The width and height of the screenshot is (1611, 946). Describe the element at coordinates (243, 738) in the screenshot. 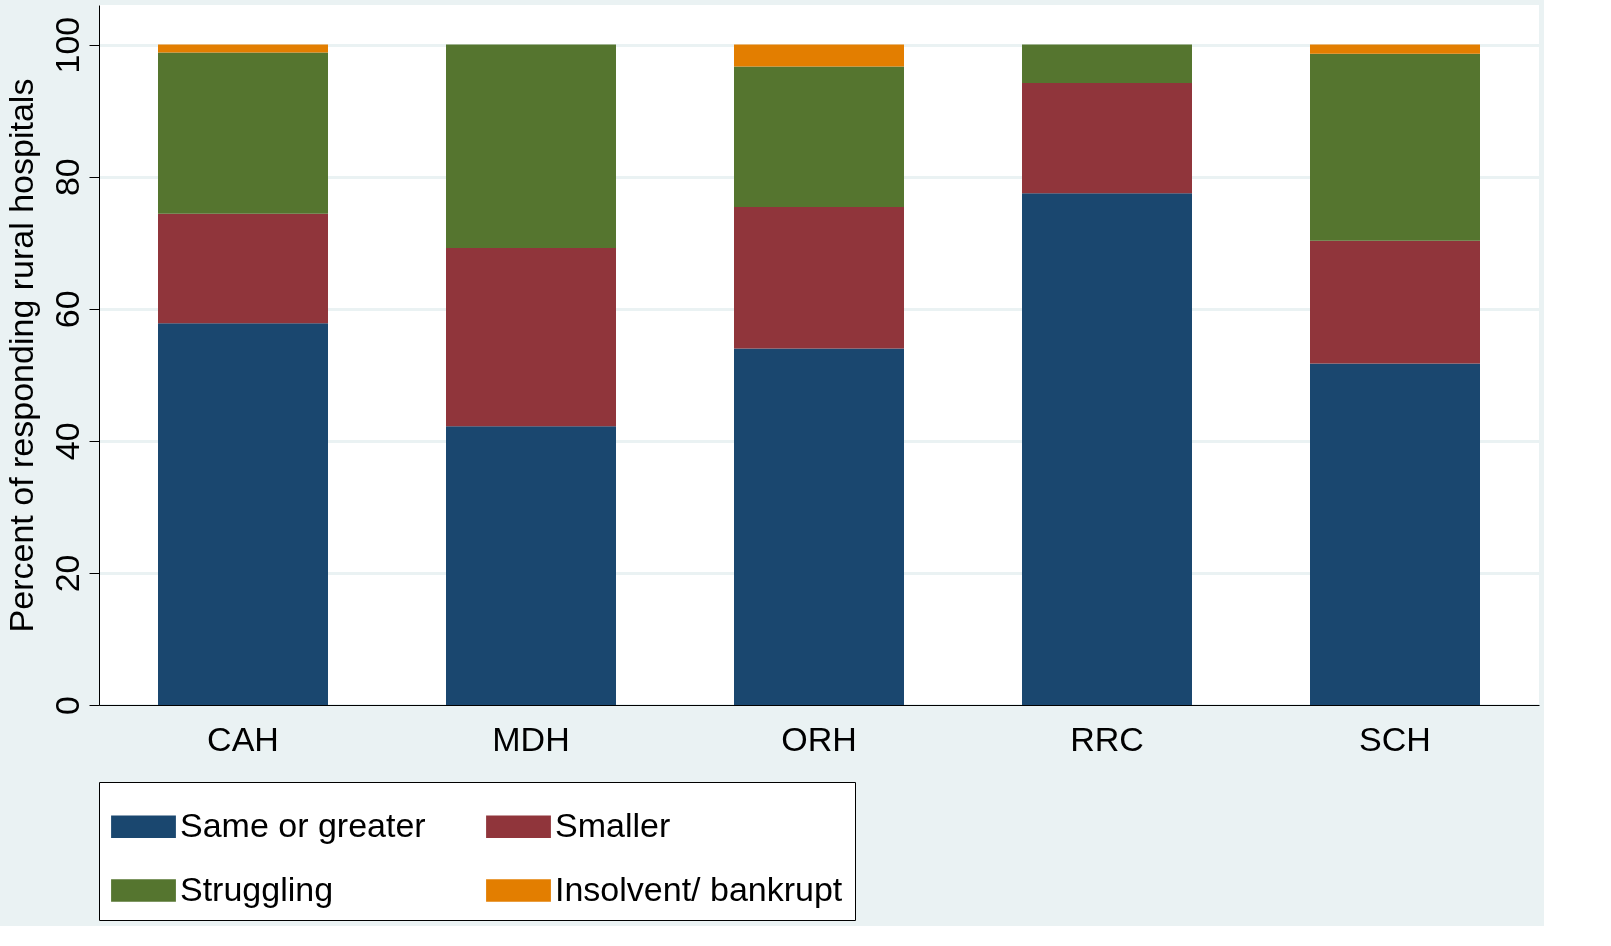

I see `x-tick-label: CAH` at that location.